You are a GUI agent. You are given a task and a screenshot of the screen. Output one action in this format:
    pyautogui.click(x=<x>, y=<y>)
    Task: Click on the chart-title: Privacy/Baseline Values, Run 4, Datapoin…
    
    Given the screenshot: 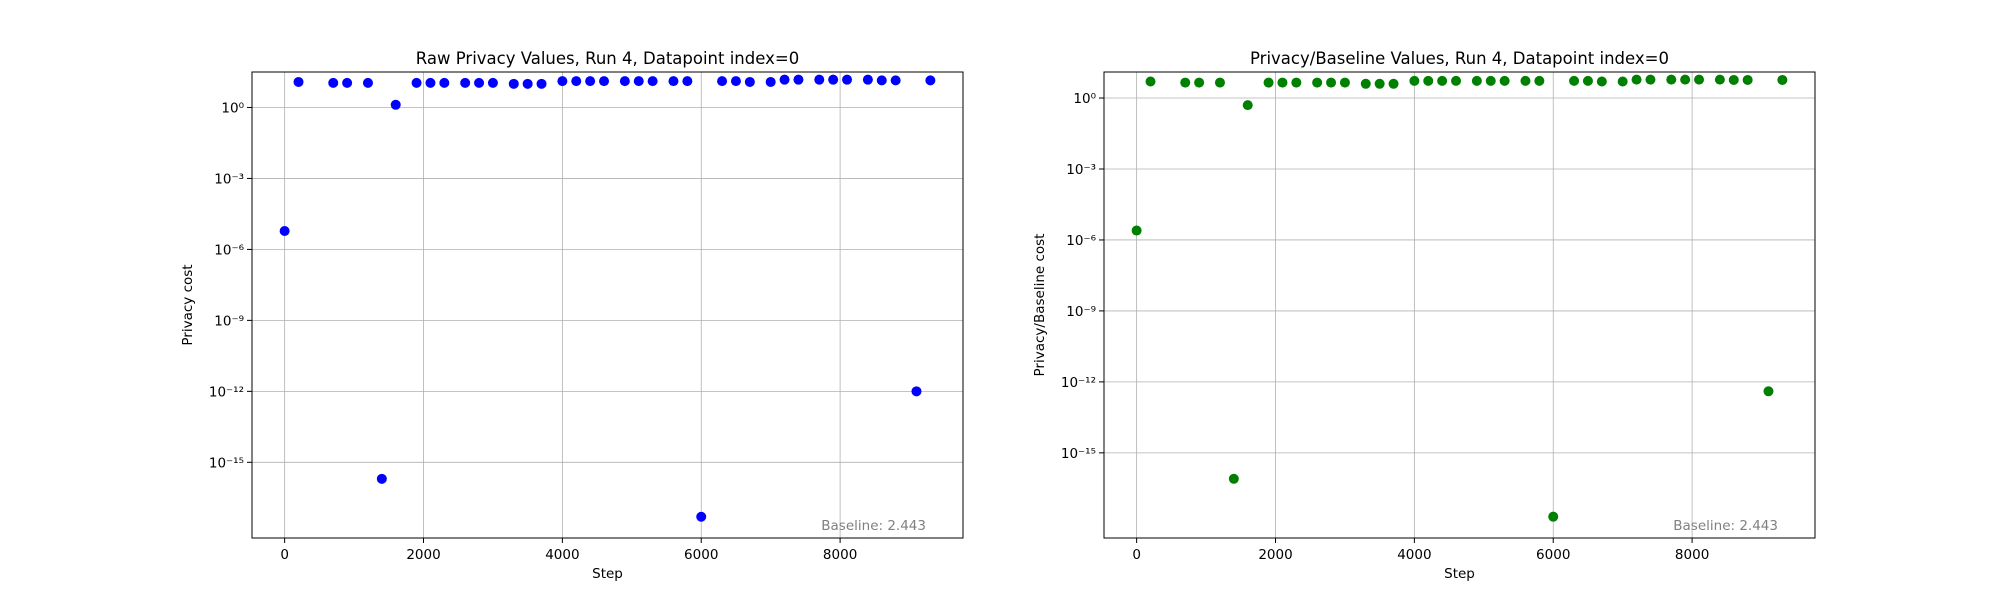 What is the action you would take?
    pyautogui.click(x=1459, y=58)
    